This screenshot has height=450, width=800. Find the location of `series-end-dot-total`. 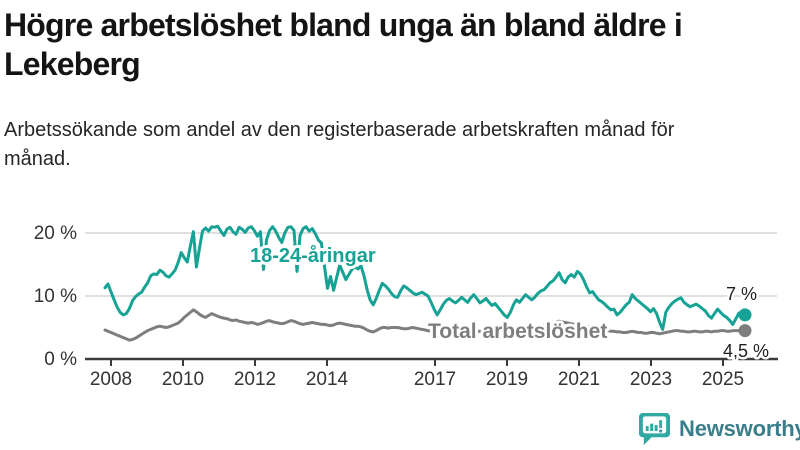

series-end-dot-total is located at coordinates (745, 331).